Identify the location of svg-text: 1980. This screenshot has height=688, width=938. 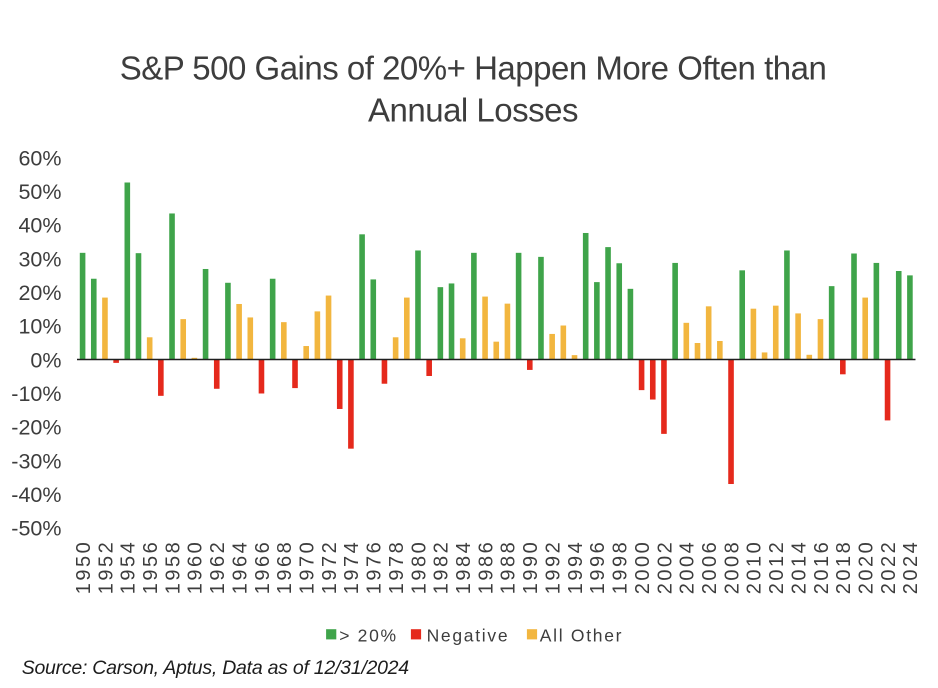
(419, 567).